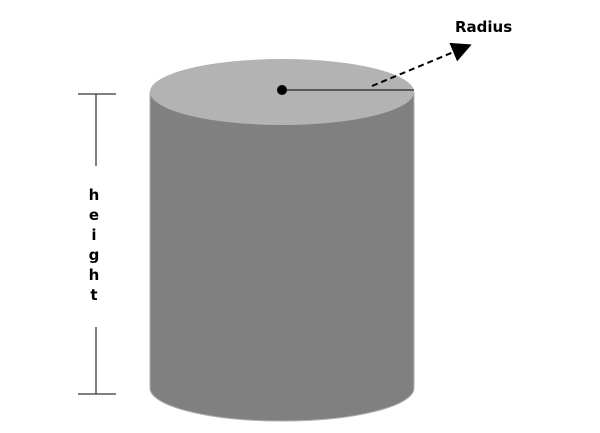 This screenshot has width=600, height=433. I want to click on radius-arrow, so click(421, 64).